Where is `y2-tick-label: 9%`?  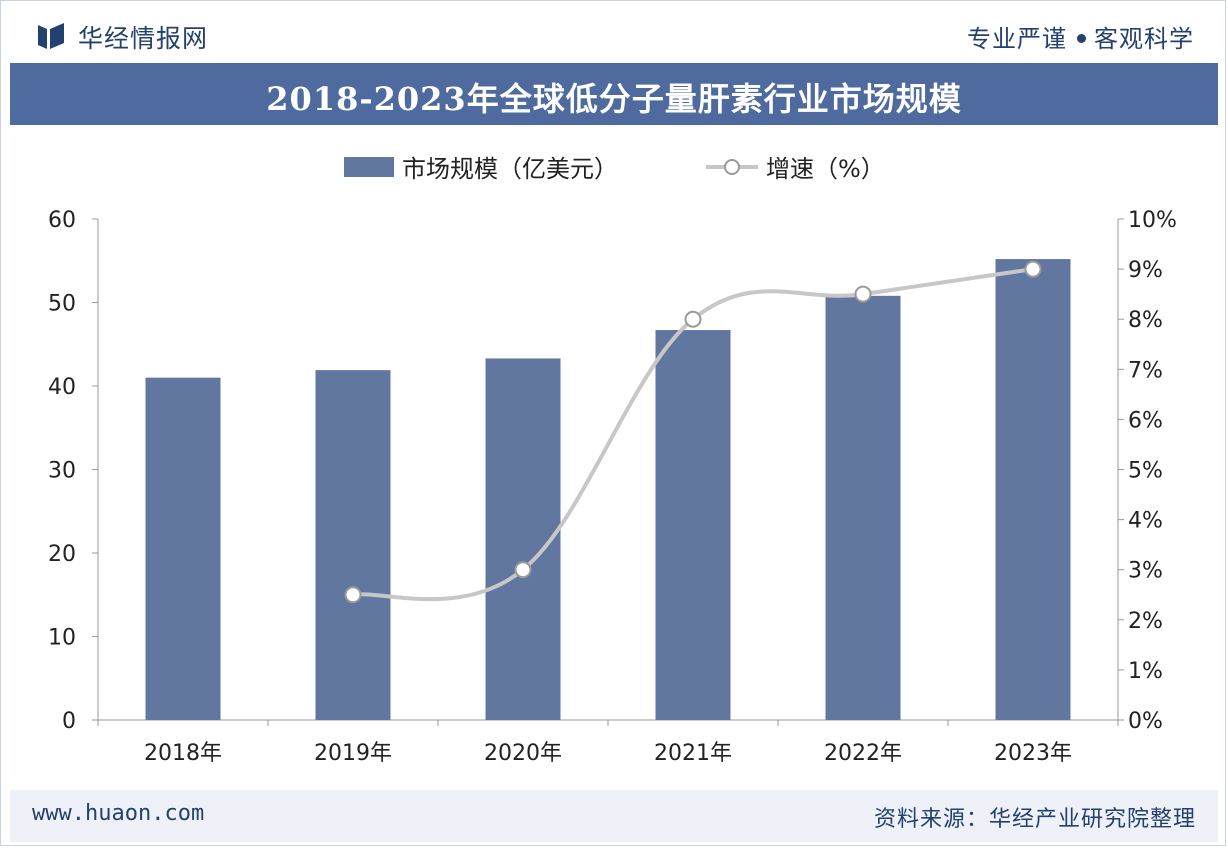
y2-tick-label: 9% is located at coordinates (1145, 270).